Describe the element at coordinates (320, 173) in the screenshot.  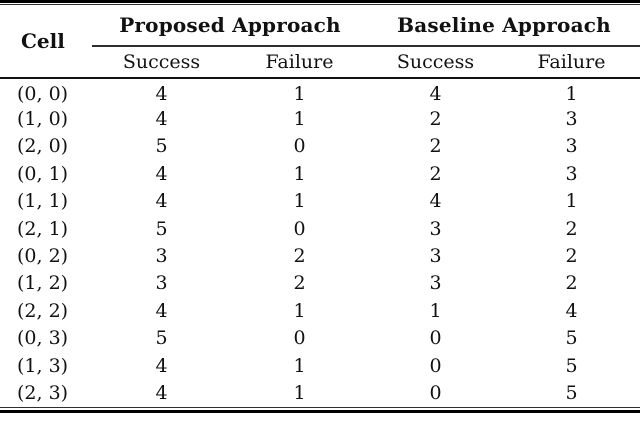
I see `table-row: (0, 1) 4 1 2 3` at that location.